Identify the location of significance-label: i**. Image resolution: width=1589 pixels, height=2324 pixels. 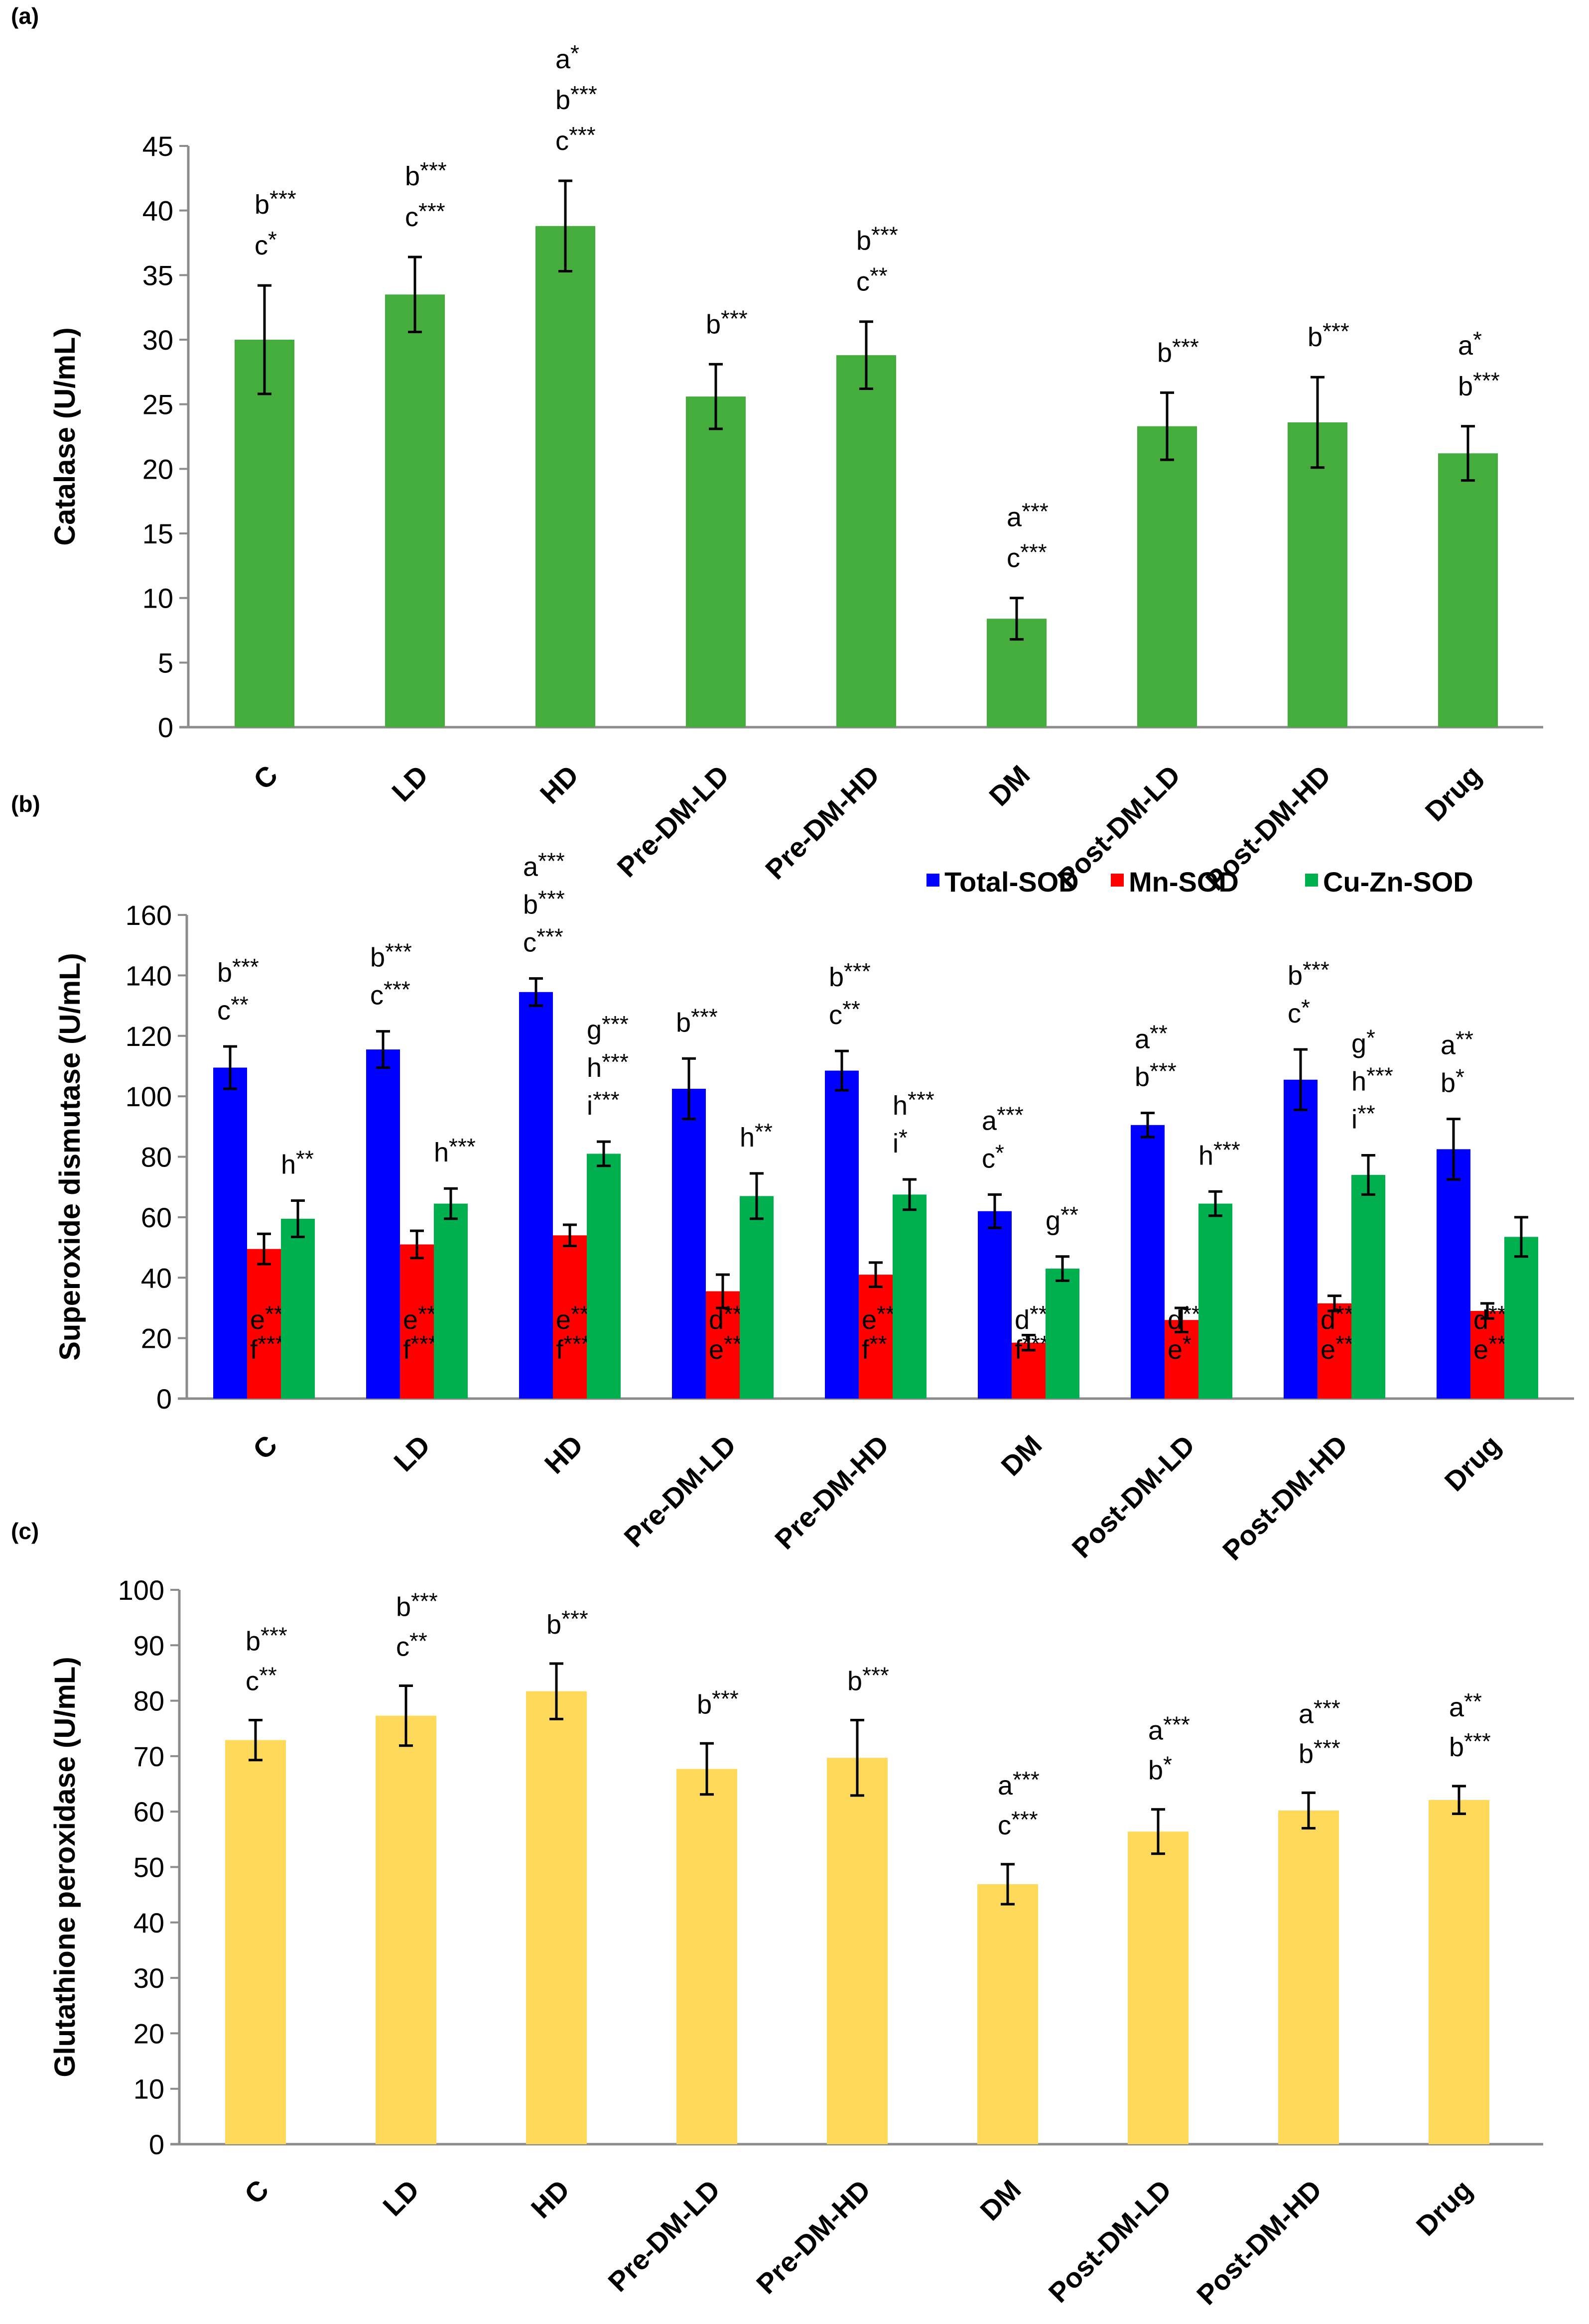
(1363, 1117).